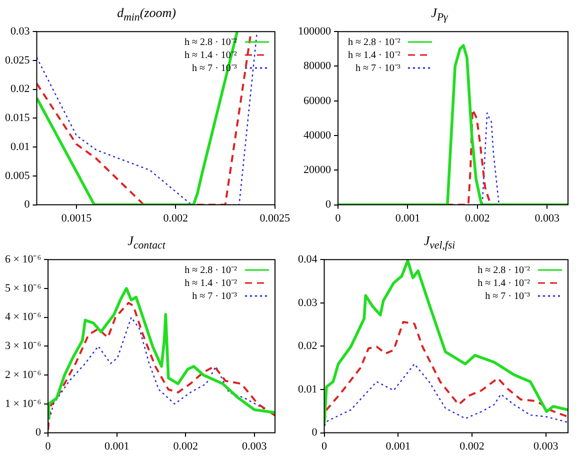 This screenshot has width=586, height=456. What do you see at coordinates (439, 242) in the screenshot?
I see `chart-title: J$_{vel,fsi}$` at bounding box center [439, 242].